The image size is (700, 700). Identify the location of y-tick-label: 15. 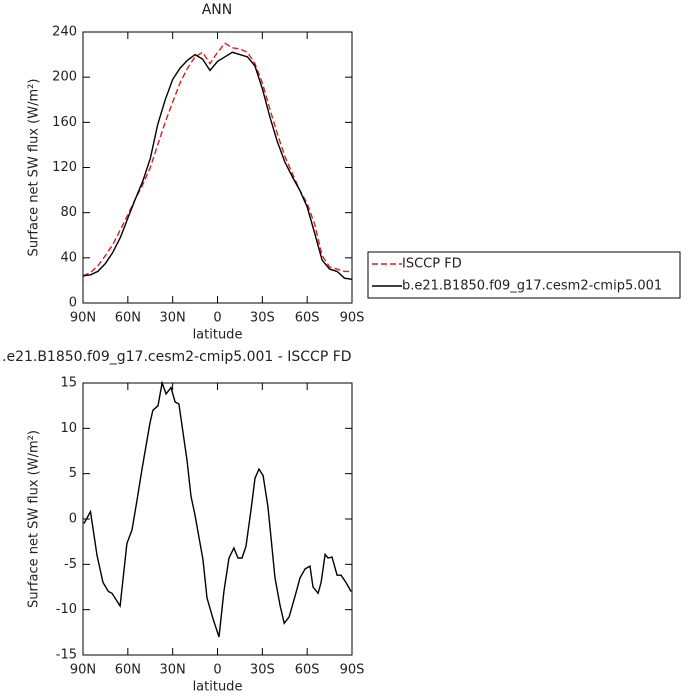
(68, 383).